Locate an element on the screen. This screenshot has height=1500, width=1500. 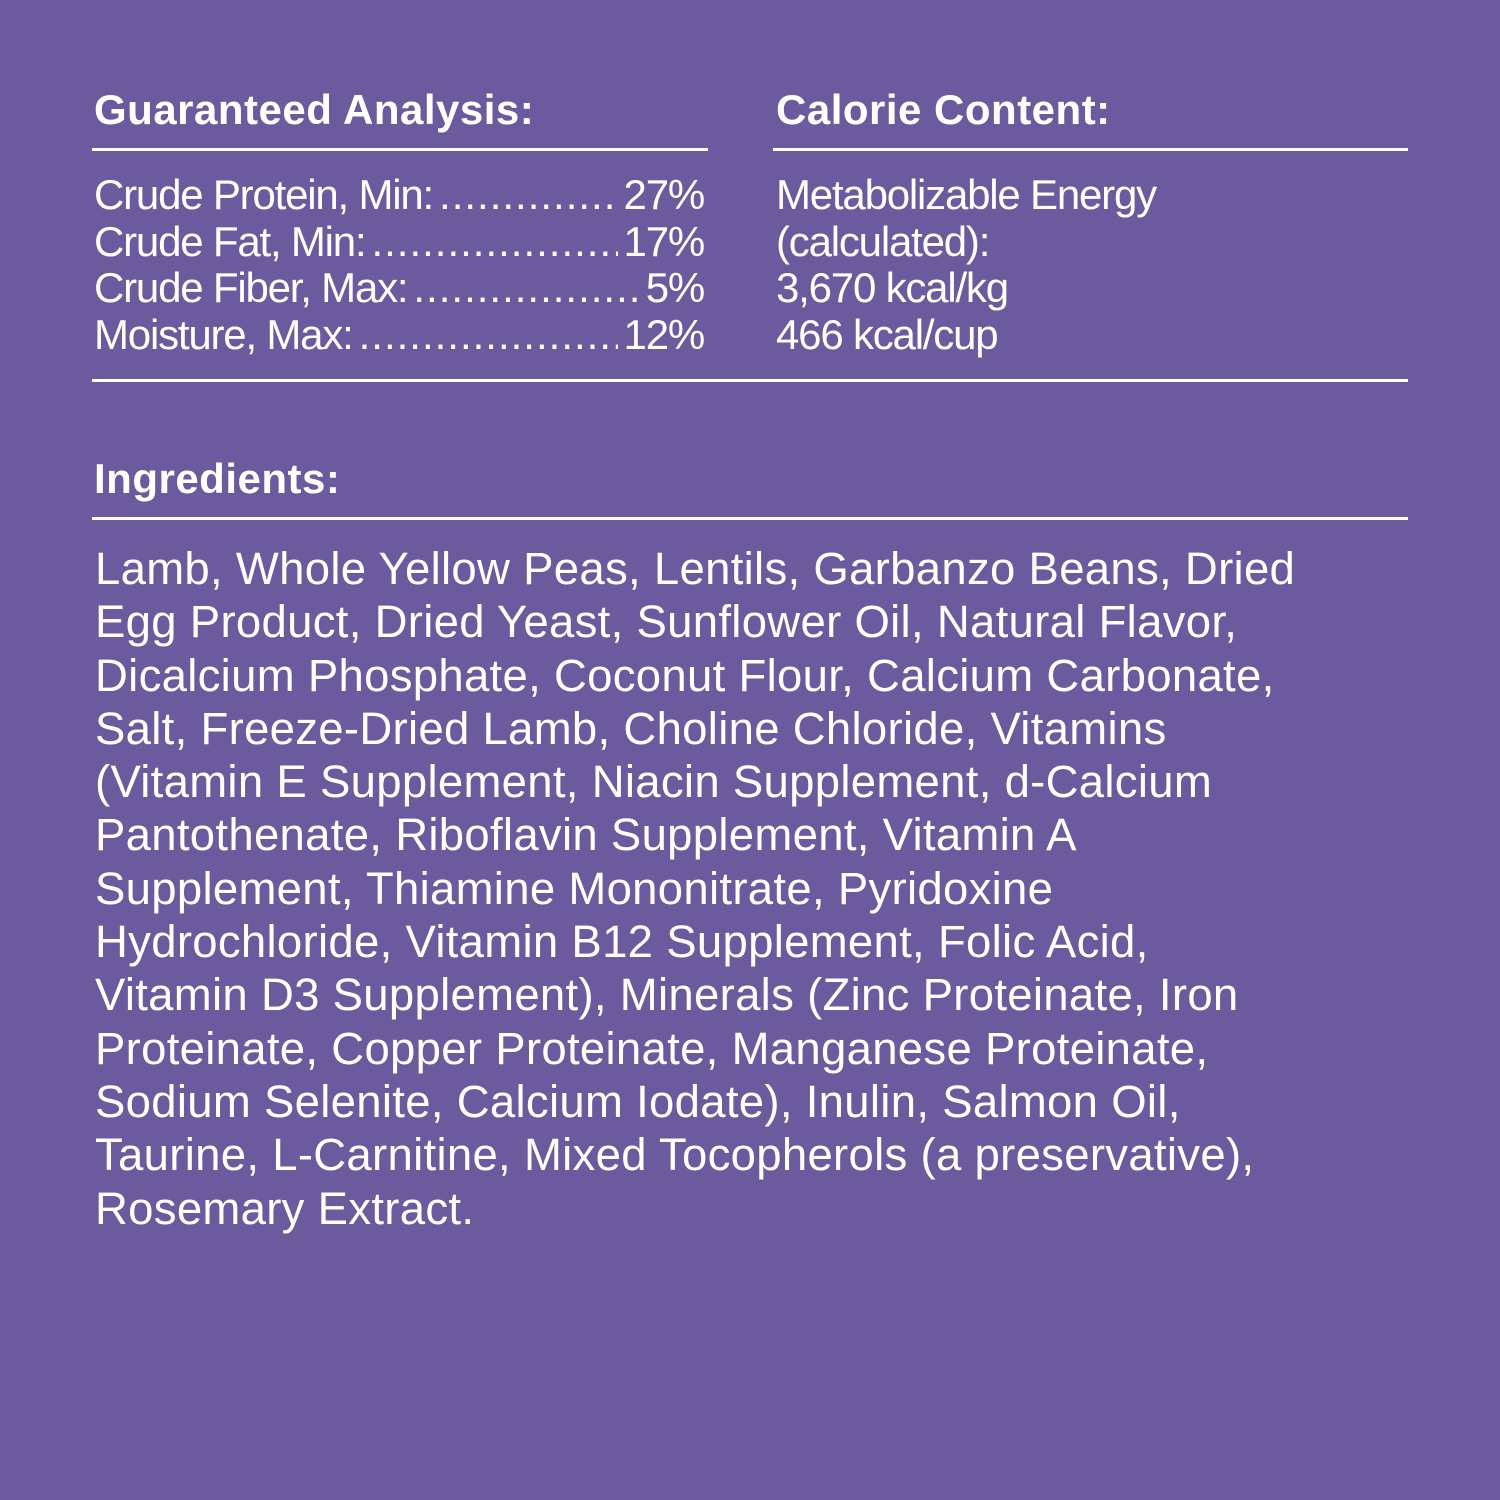
analysis-row: Crude Protein, Min: 27% is located at coordinates (400, 195).